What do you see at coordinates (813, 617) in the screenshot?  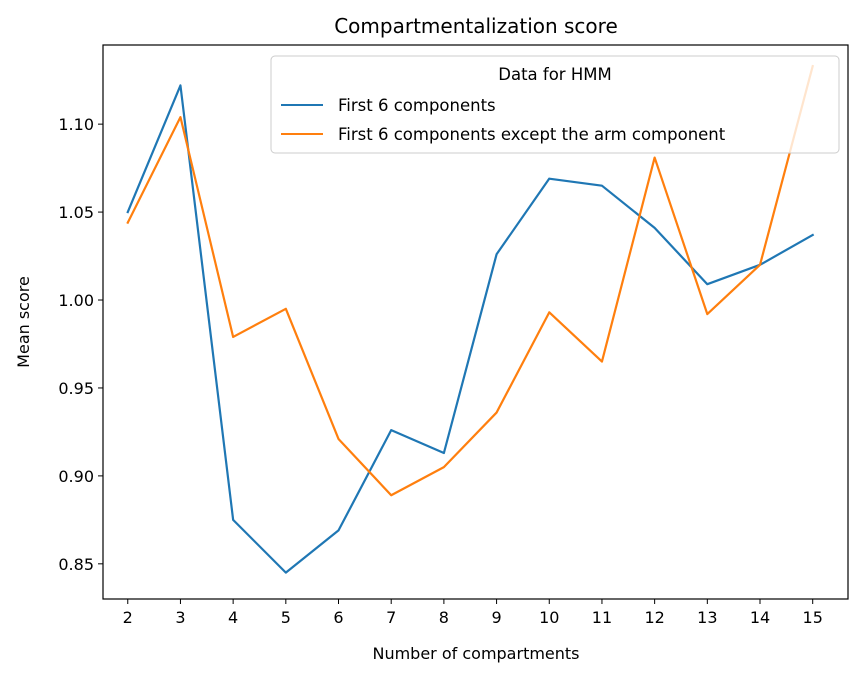 I see `x-tick-label: 15` at bounding box center [813, 617].